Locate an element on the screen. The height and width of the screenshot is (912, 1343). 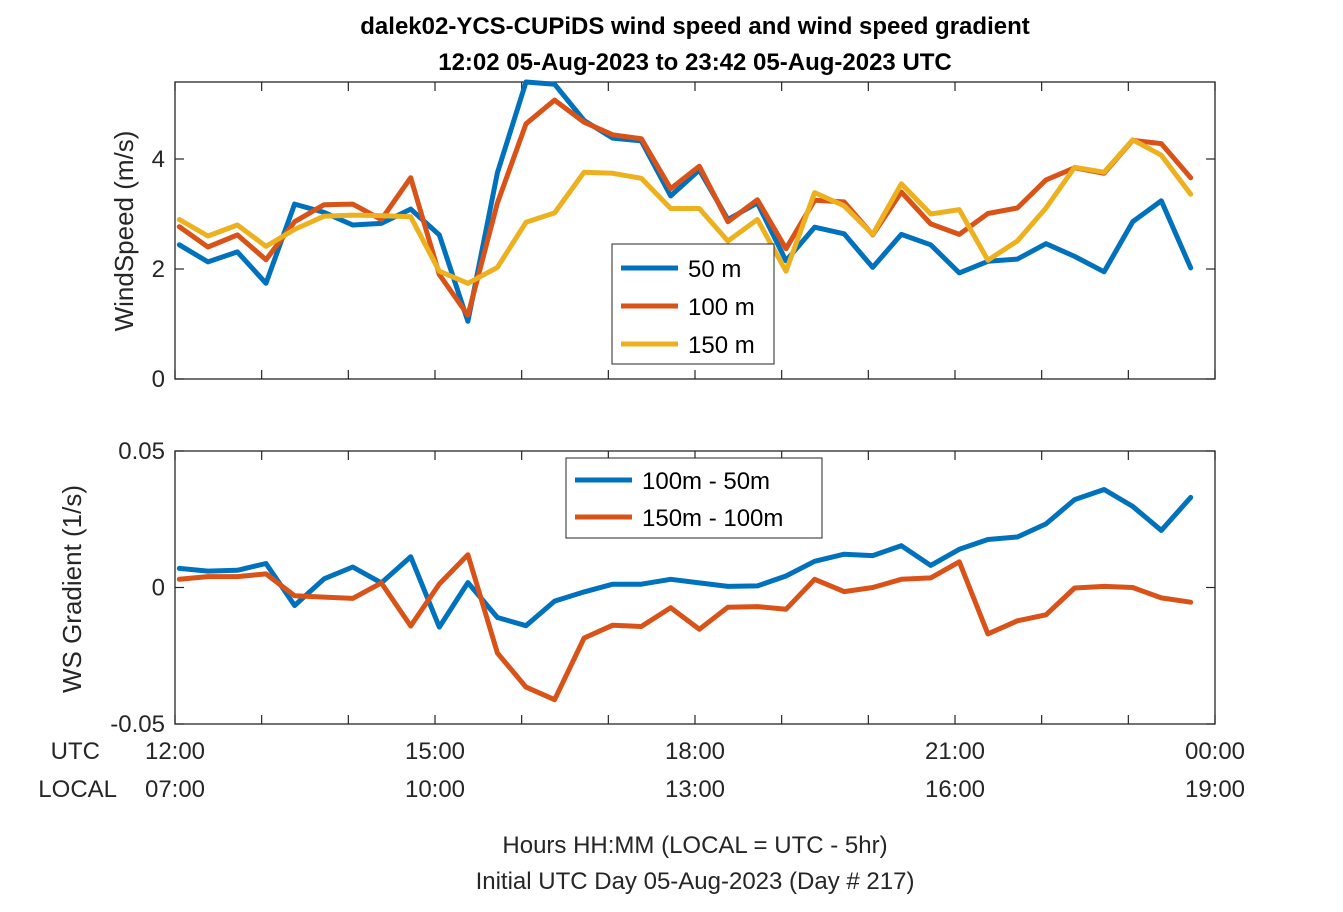
legend-label-50m: 50 m is located at coordinates (714, 269).